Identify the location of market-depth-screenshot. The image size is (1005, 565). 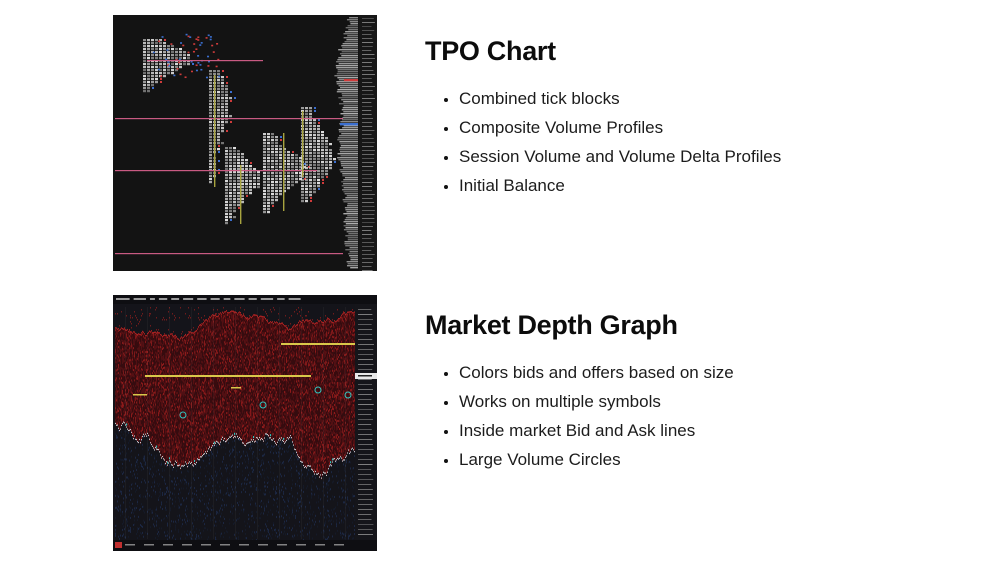
(245, 423).